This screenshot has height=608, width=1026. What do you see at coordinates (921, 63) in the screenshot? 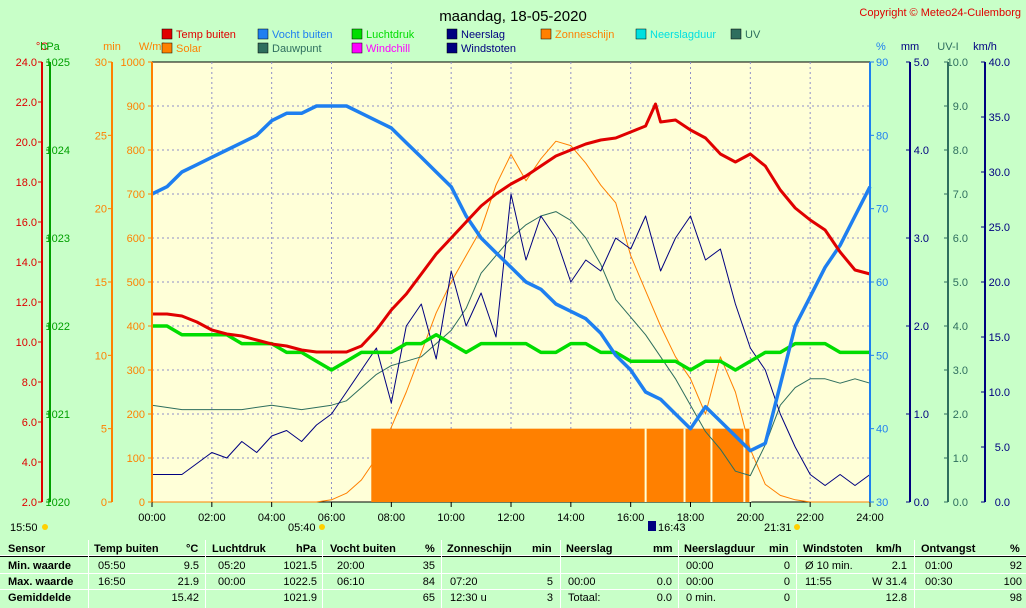
I see `rain-tick-label: 5.0` at bounding box center [921, 63].